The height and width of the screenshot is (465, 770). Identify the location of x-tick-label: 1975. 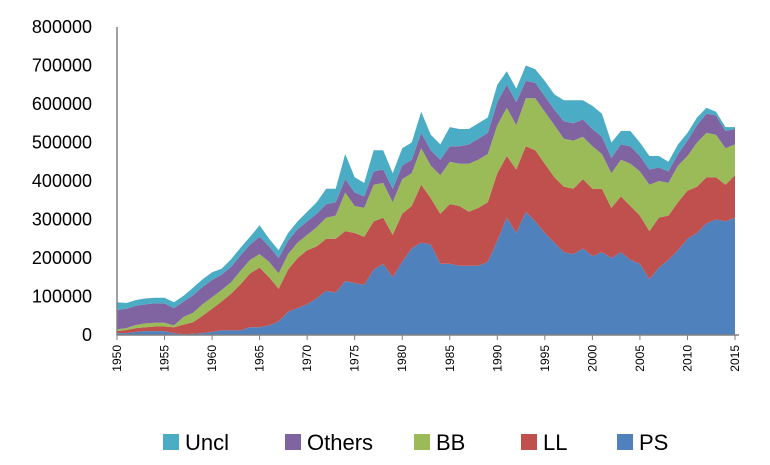
(355, 358).